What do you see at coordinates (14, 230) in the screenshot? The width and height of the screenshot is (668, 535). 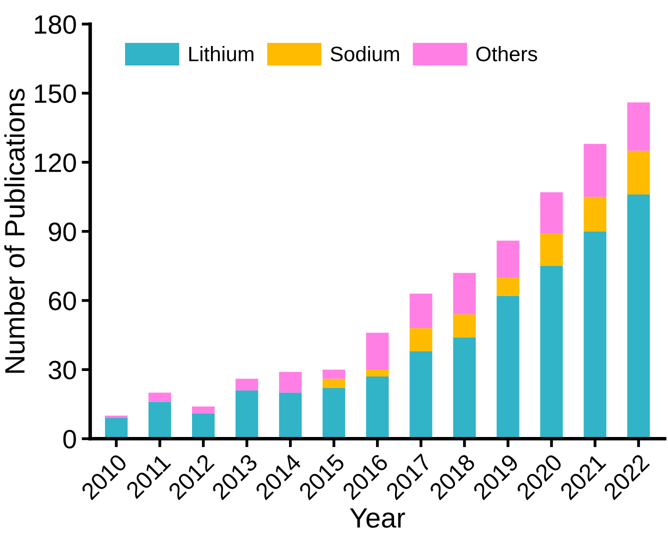 I see `y-axis-title: Number of Publications` at bounding box center [14, 230].